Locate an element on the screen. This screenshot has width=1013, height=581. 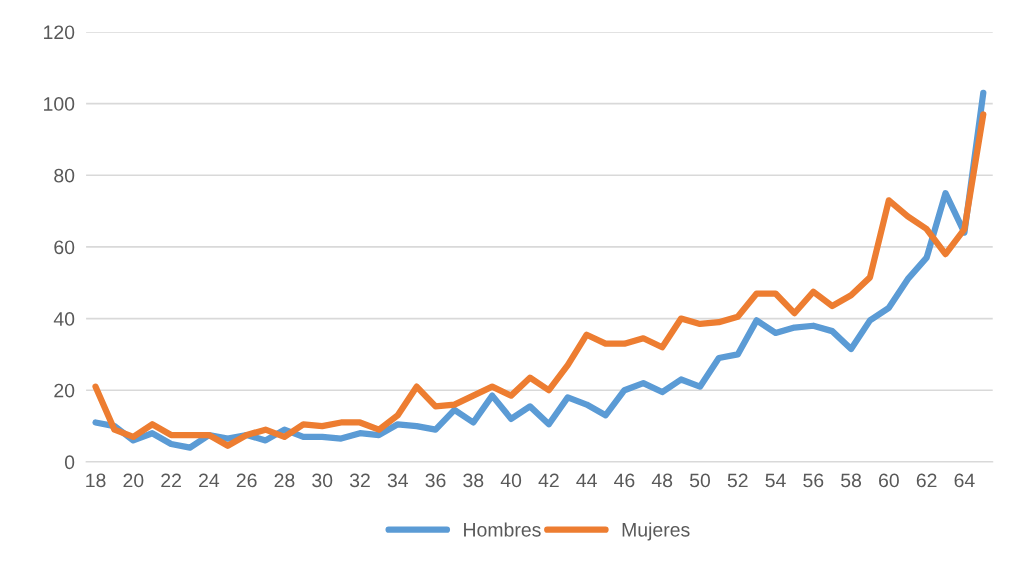
x-tick-label: 52 is located at coordinates (737, 480).